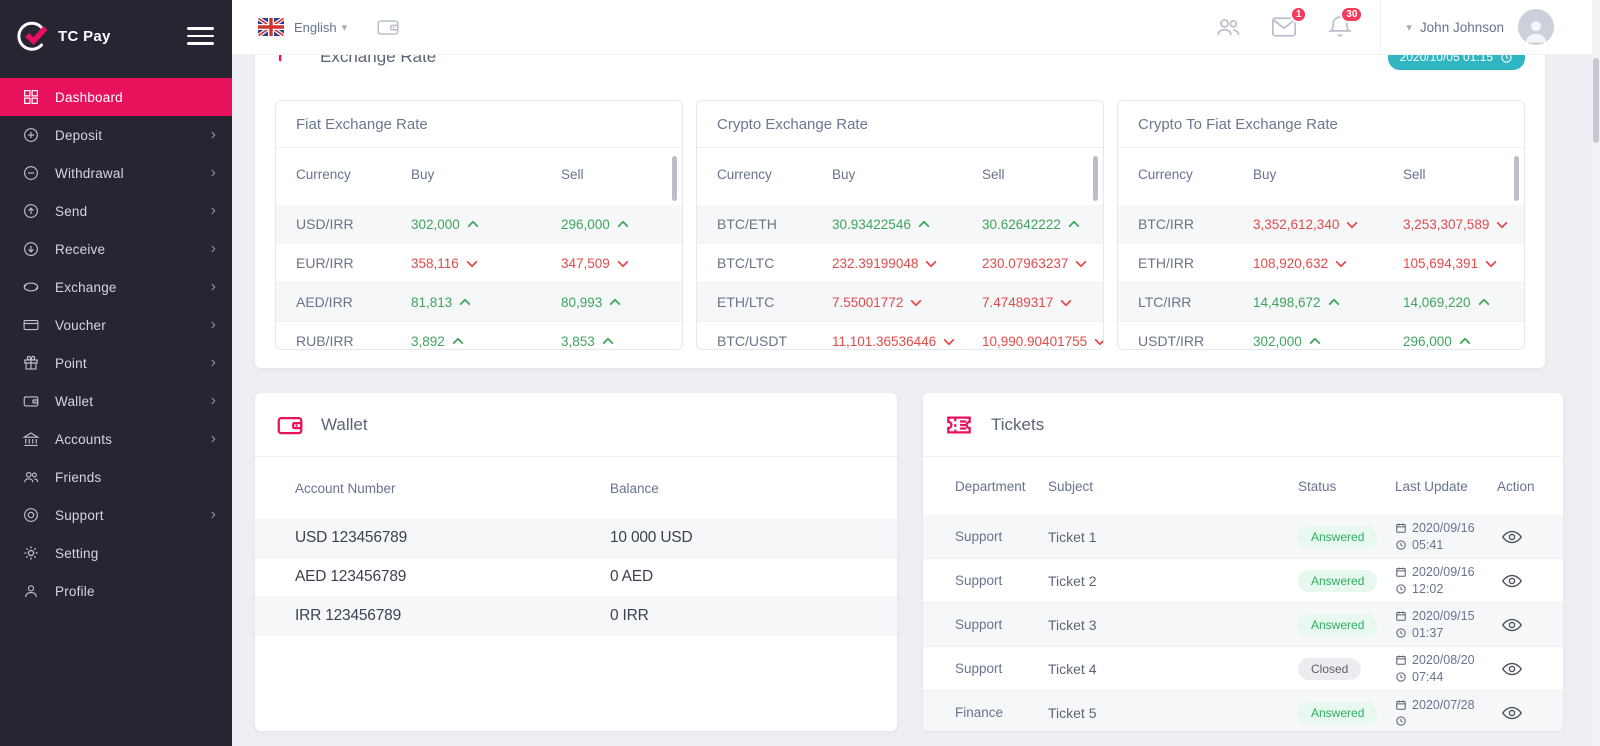 Image resolution: width=1600 pixels, height=746 pixels. I want to click on wallet-row: AED 123456789 0 AED, so click(576, 577).